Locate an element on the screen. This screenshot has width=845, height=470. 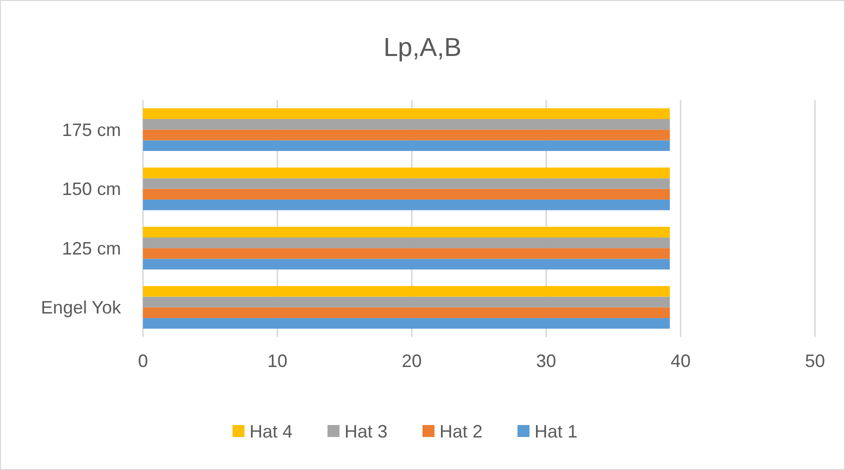
x-tick-label: 50 is located at coordinates (815, 361).